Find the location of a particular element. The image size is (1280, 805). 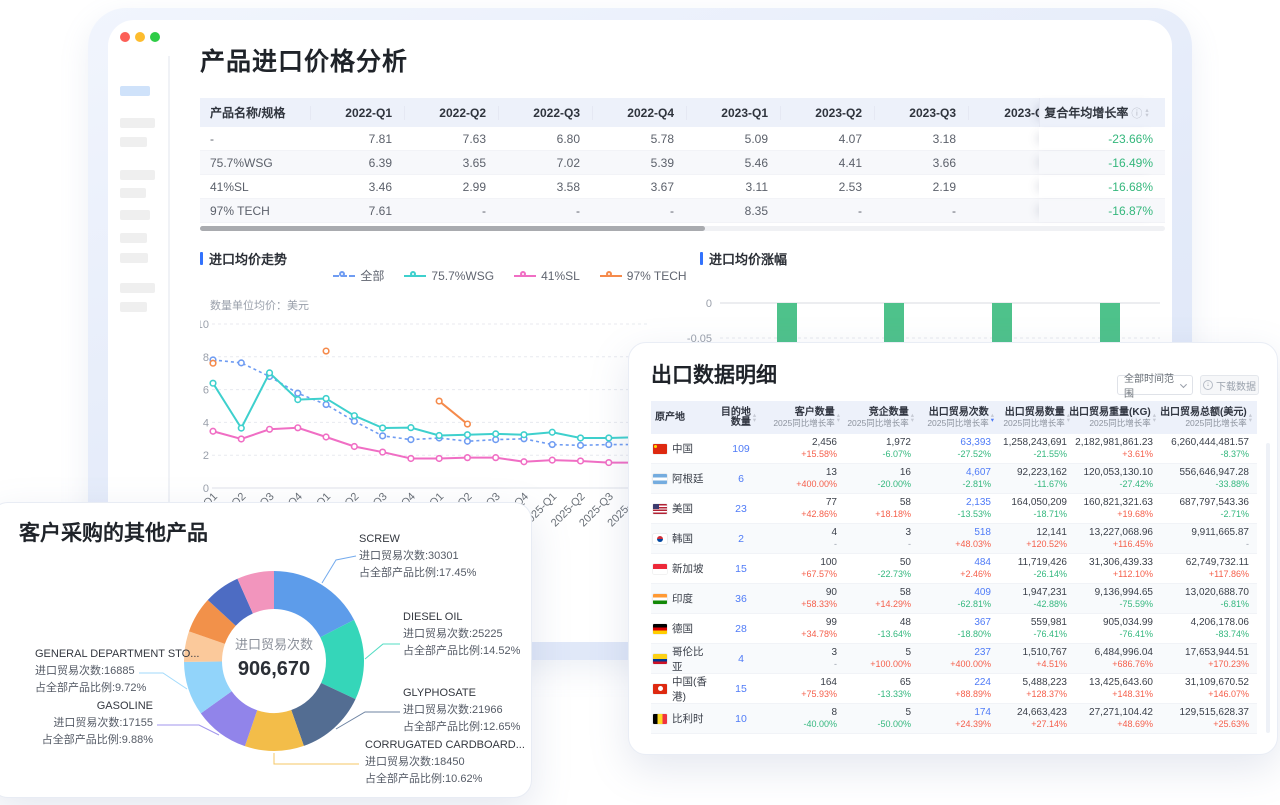

zoom-dot-icon is located at coordinates (155, 37).